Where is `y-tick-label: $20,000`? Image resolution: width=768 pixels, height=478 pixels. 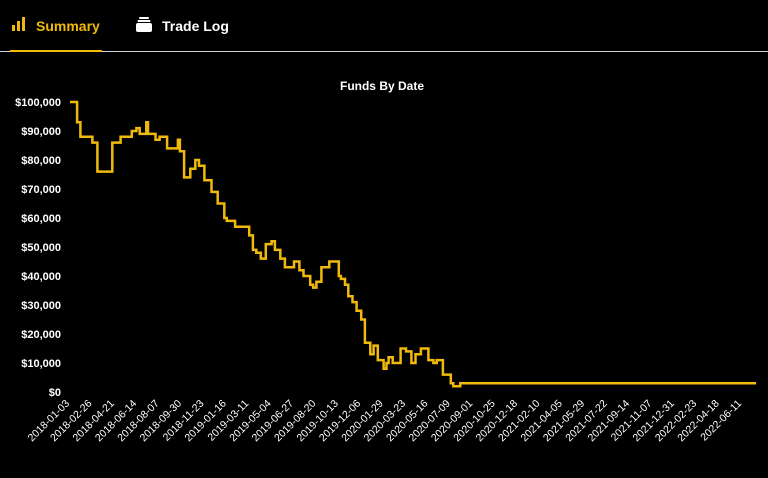 y-tick-label: $20,000 is located at coordinates (41, 335).